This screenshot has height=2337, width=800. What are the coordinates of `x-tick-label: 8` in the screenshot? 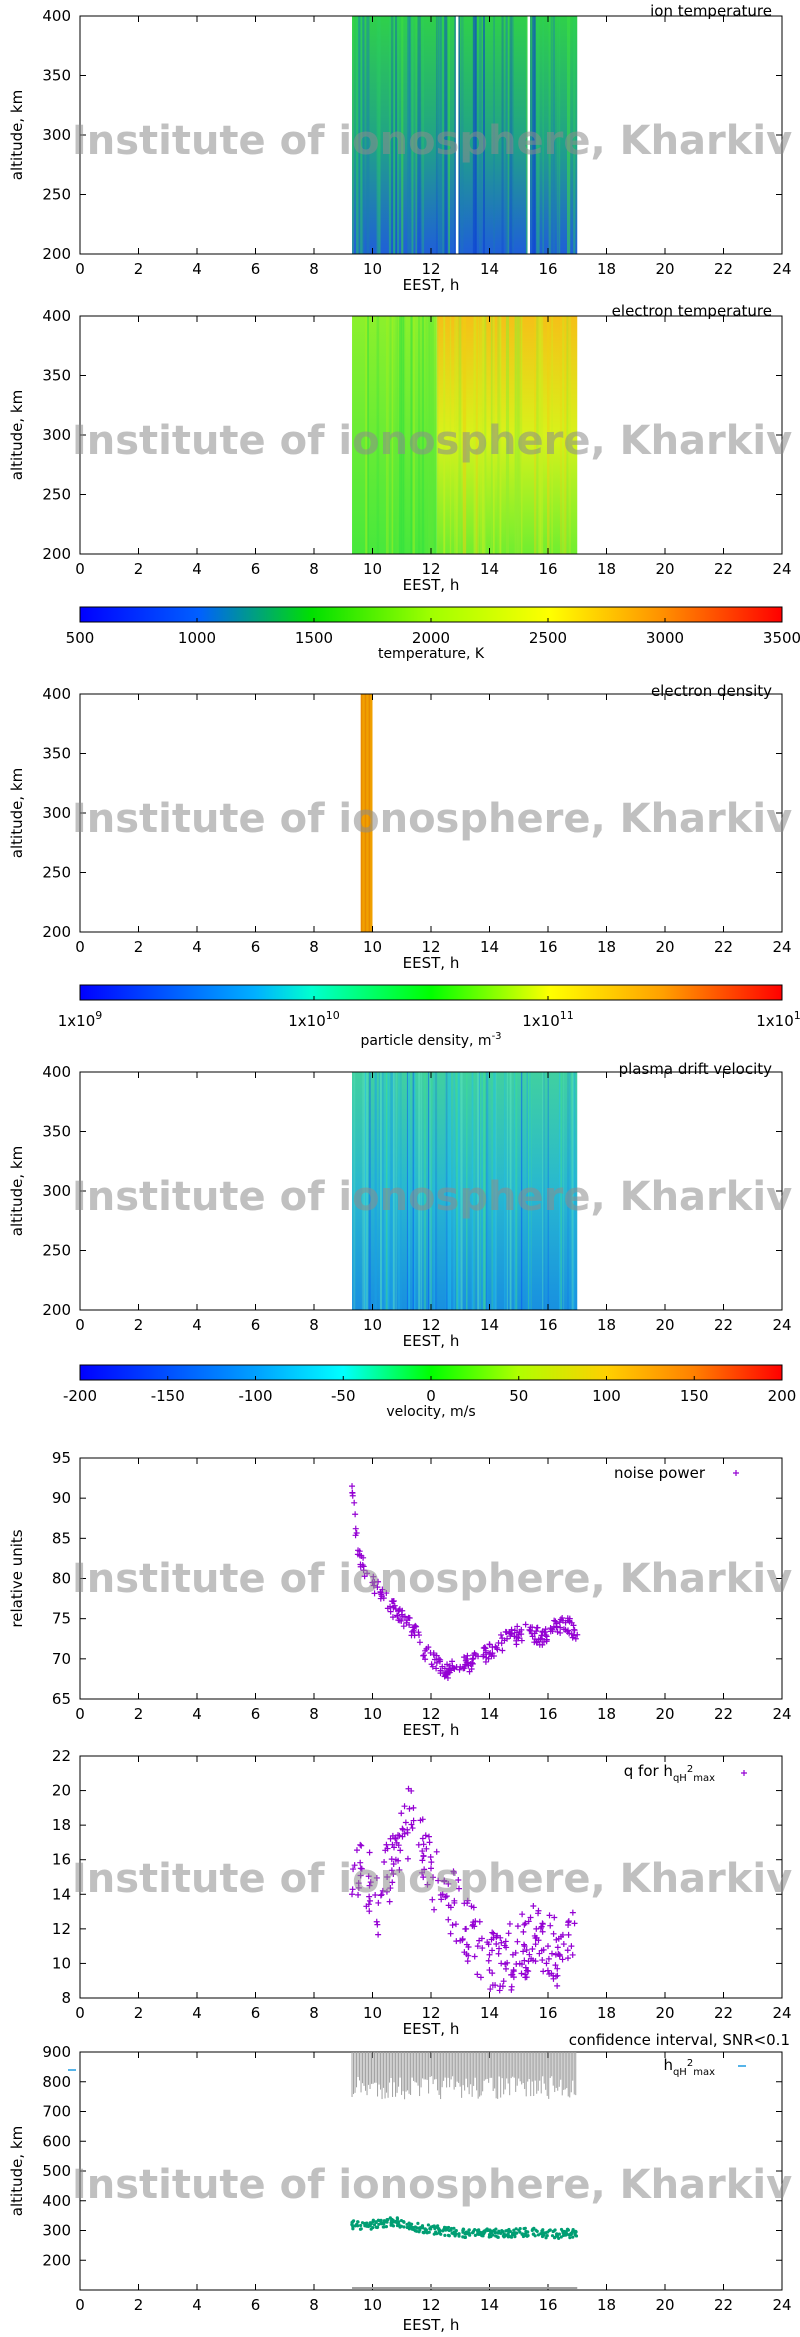 It's located at (314, 1325).